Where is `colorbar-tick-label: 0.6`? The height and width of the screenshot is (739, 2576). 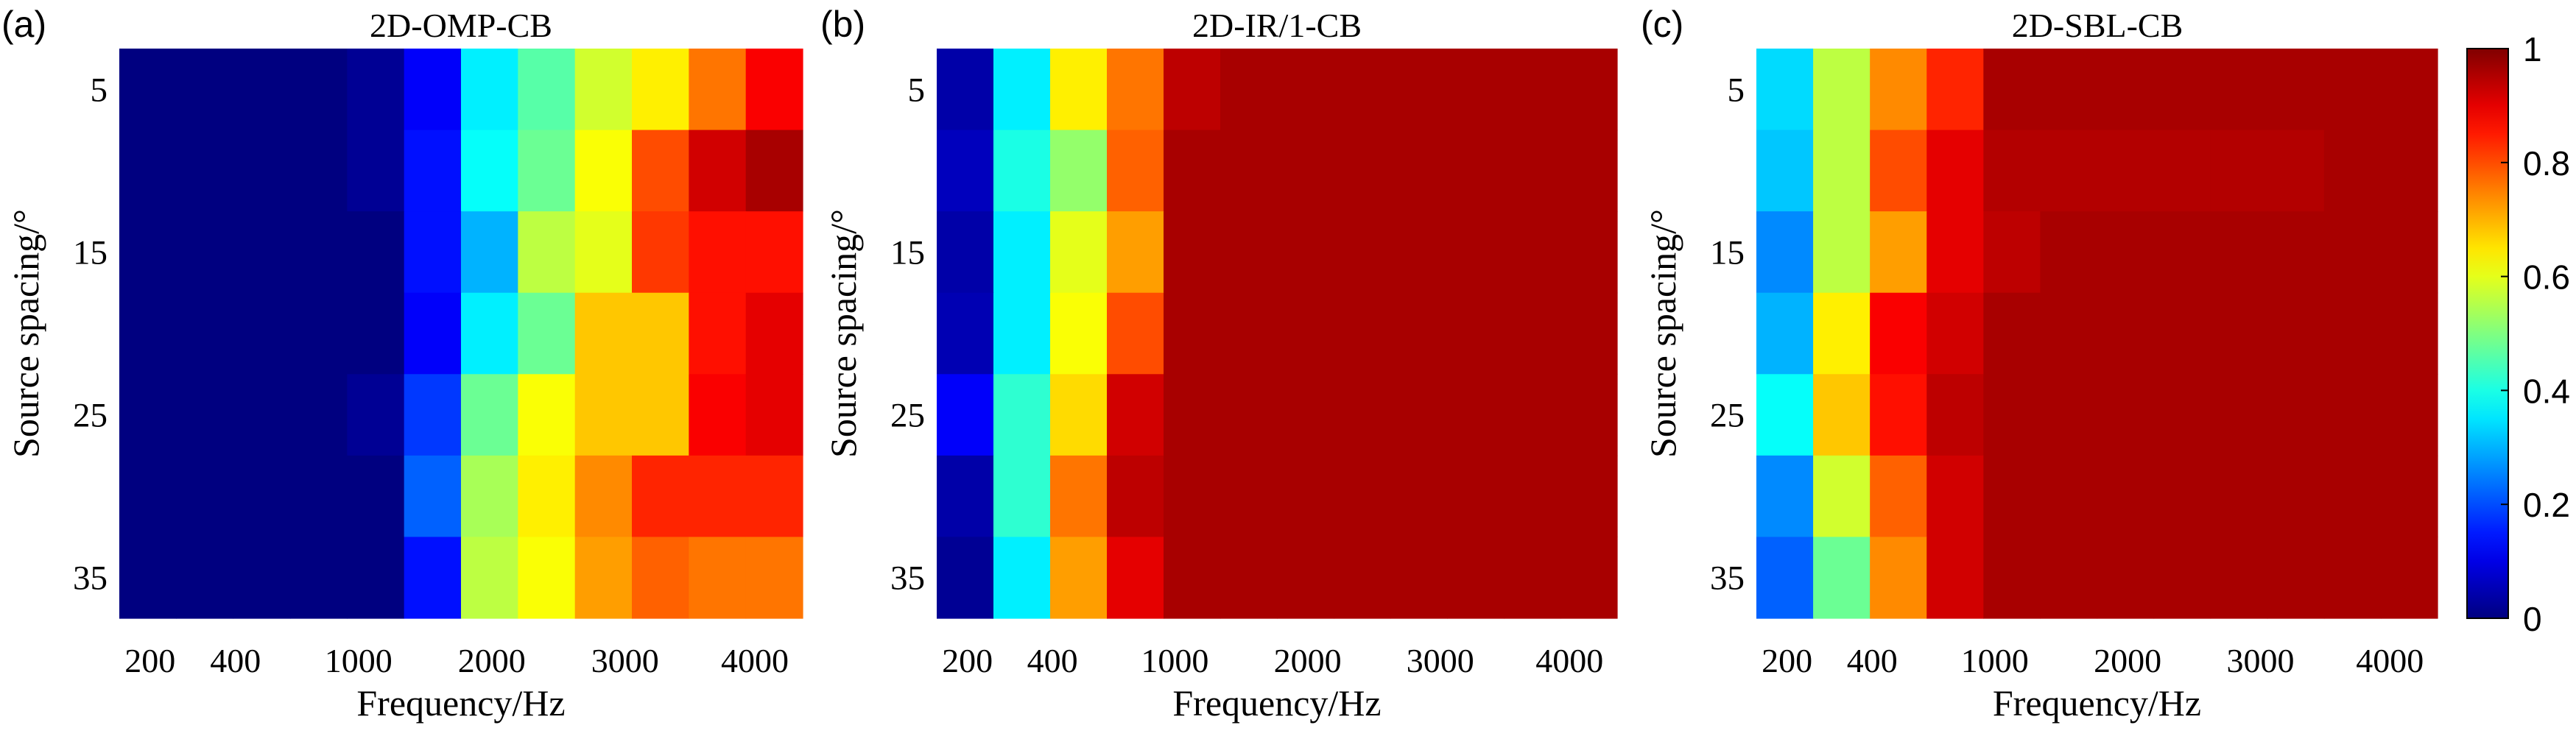
colorbar-tick-label: 0.6 is located at coordinates (2546, 278).